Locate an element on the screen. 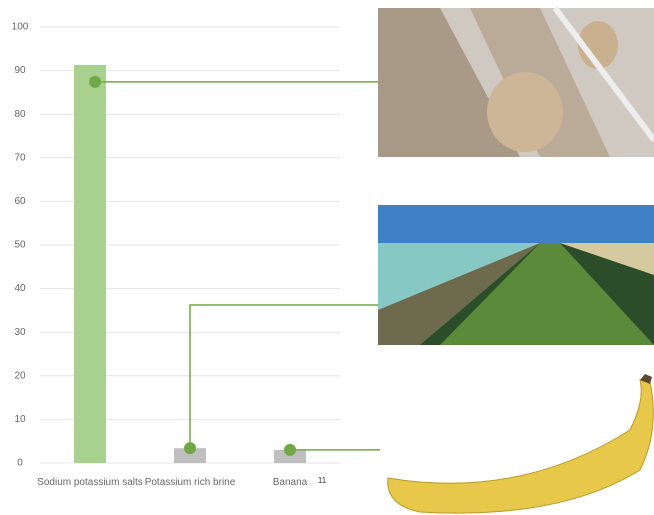  photo-brine-pools is located at coordinates (516, 275).